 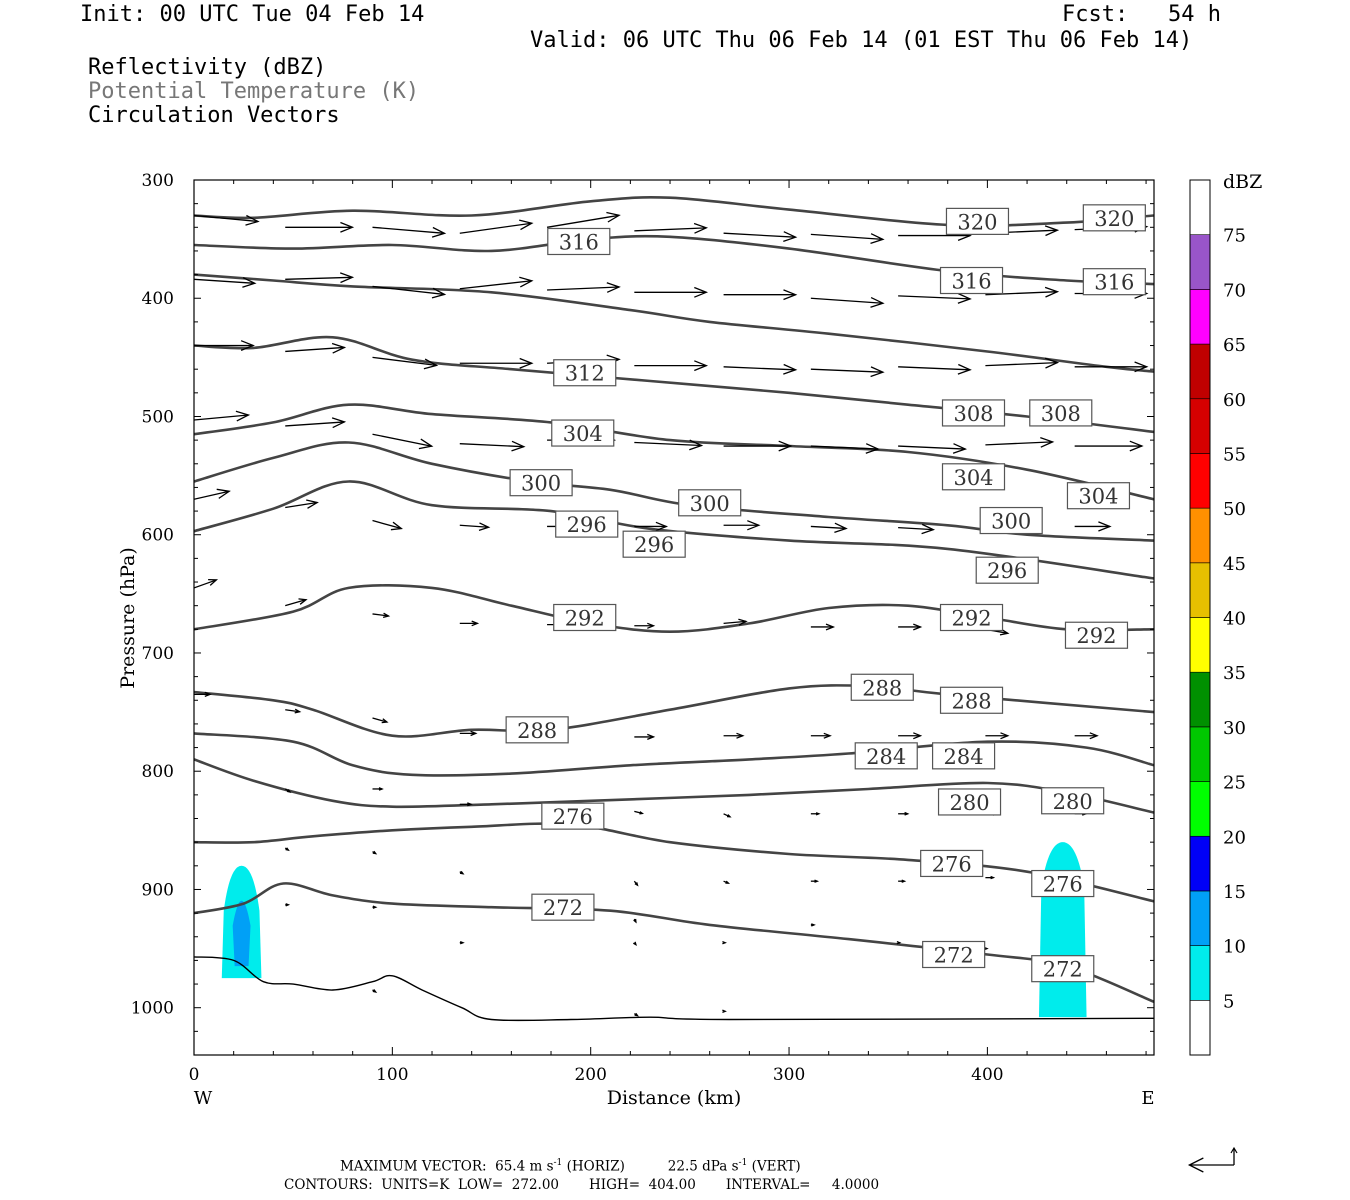 What do you see at coordinates (1234, 947) in the screenshot?
I see `colorbar-label: 10` at bounding box center [1234, 947].